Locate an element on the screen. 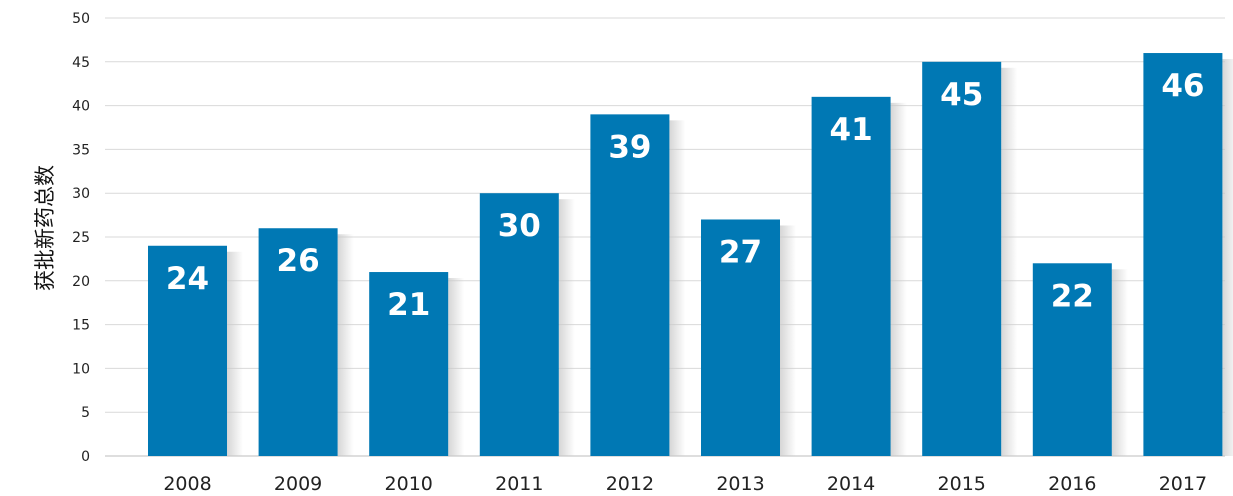  y-tick-label: 40 is located at coordinates (81, 107).